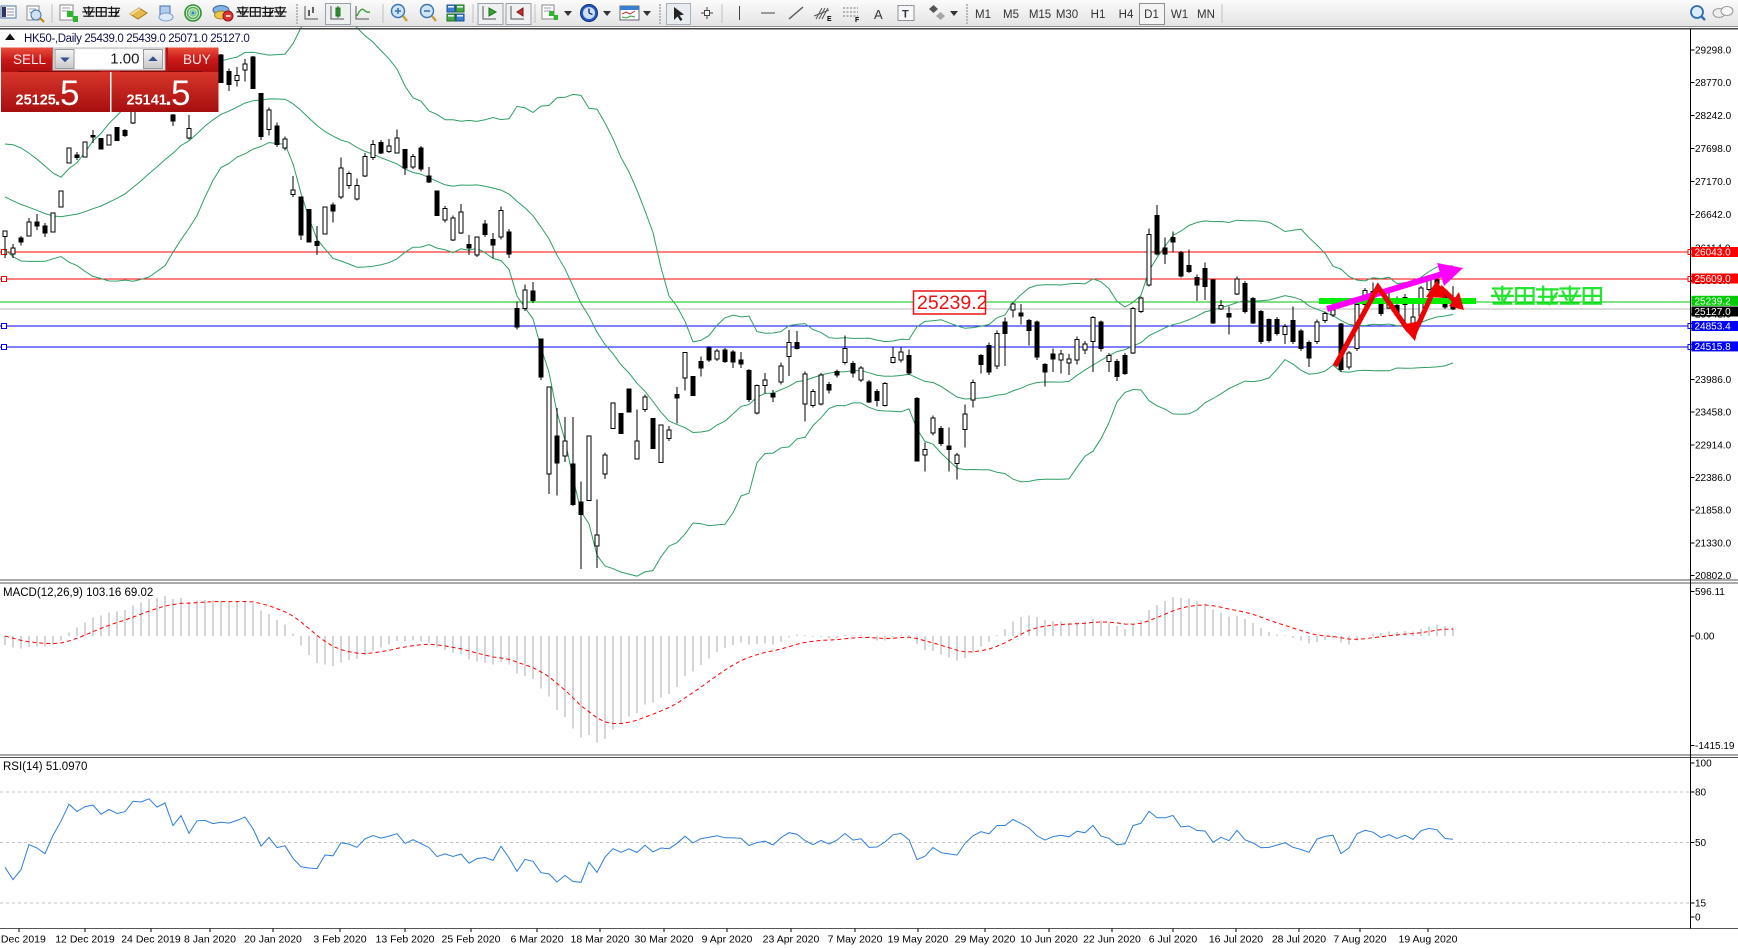  Describe the element at coordinates (1703, 764) in the screenshot. I see `svg-text: 100` at that location.